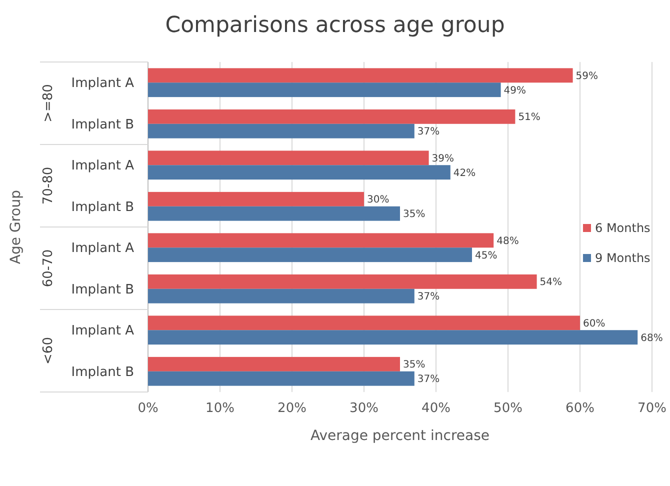  Describe the element at coordinates (652, 408) in the screenshot. I see `x-tick-label: 70%` at that location.